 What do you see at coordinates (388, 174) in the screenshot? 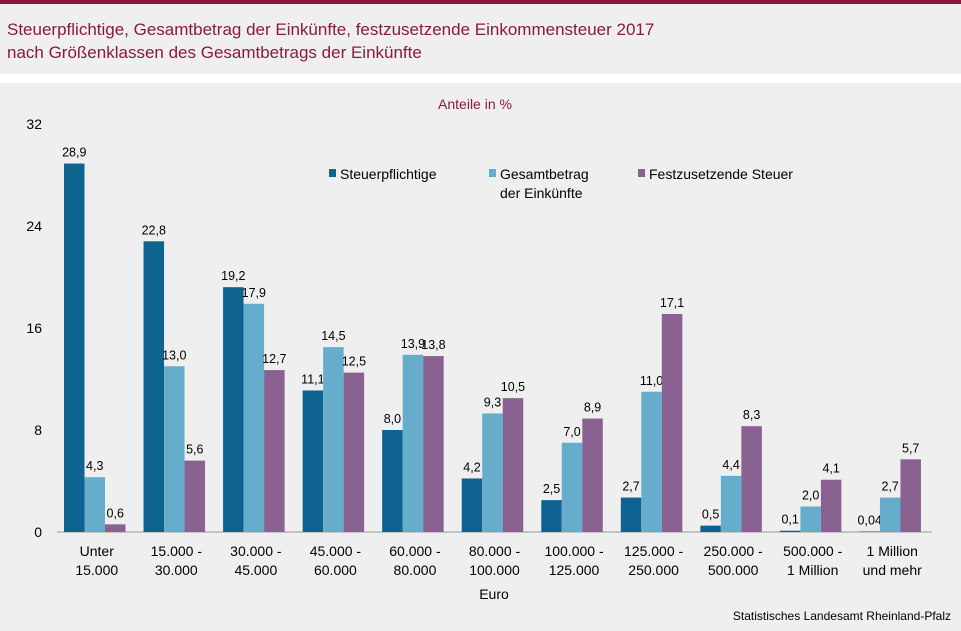
I see `legend-label-0-0: Steuerpflichtige` at bounding box center [388, 174].